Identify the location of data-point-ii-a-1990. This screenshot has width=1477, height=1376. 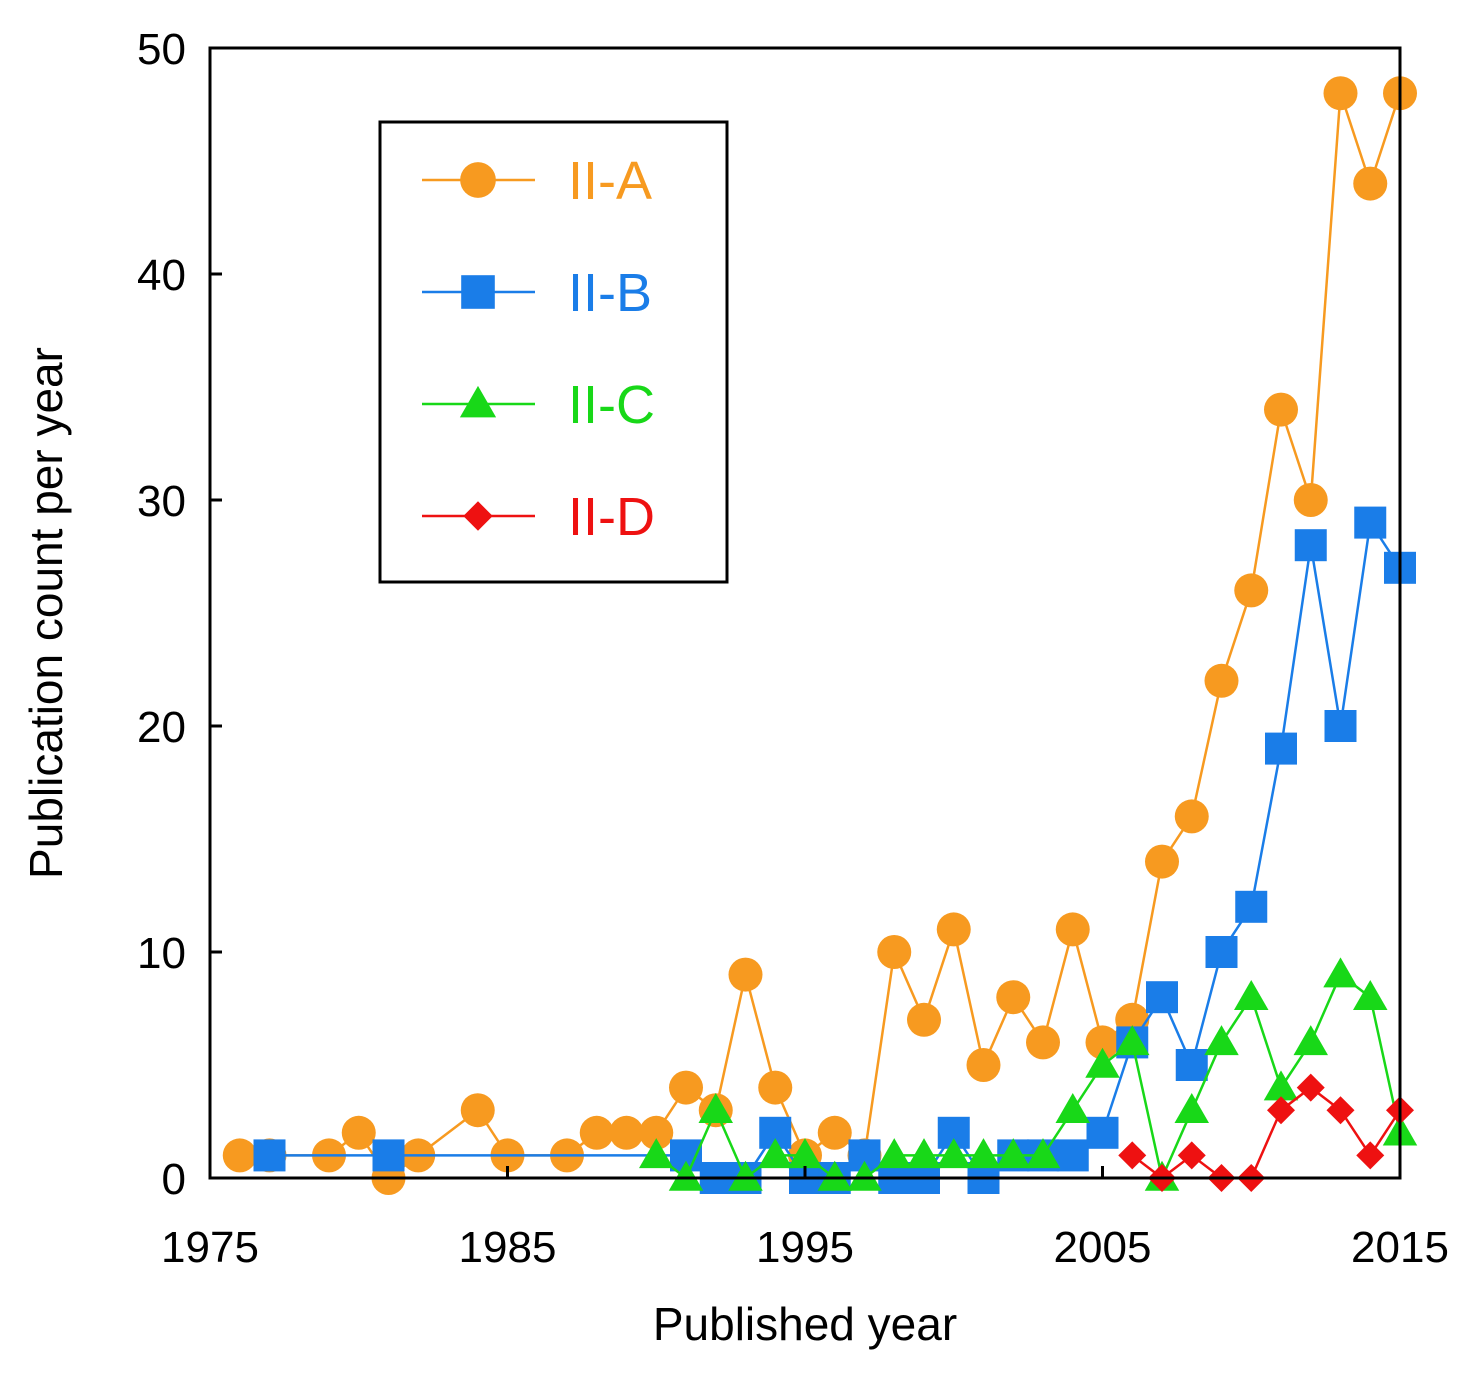
(656, 1132).